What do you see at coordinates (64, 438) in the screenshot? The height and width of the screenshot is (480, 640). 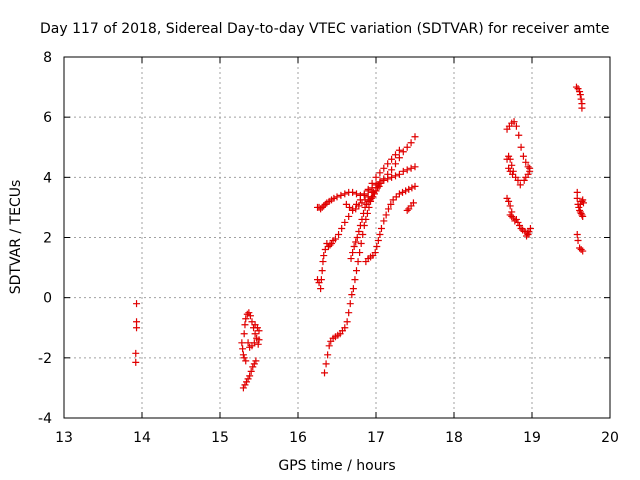 I see `x-tick-label: 13` at bounding box center [64, 438].